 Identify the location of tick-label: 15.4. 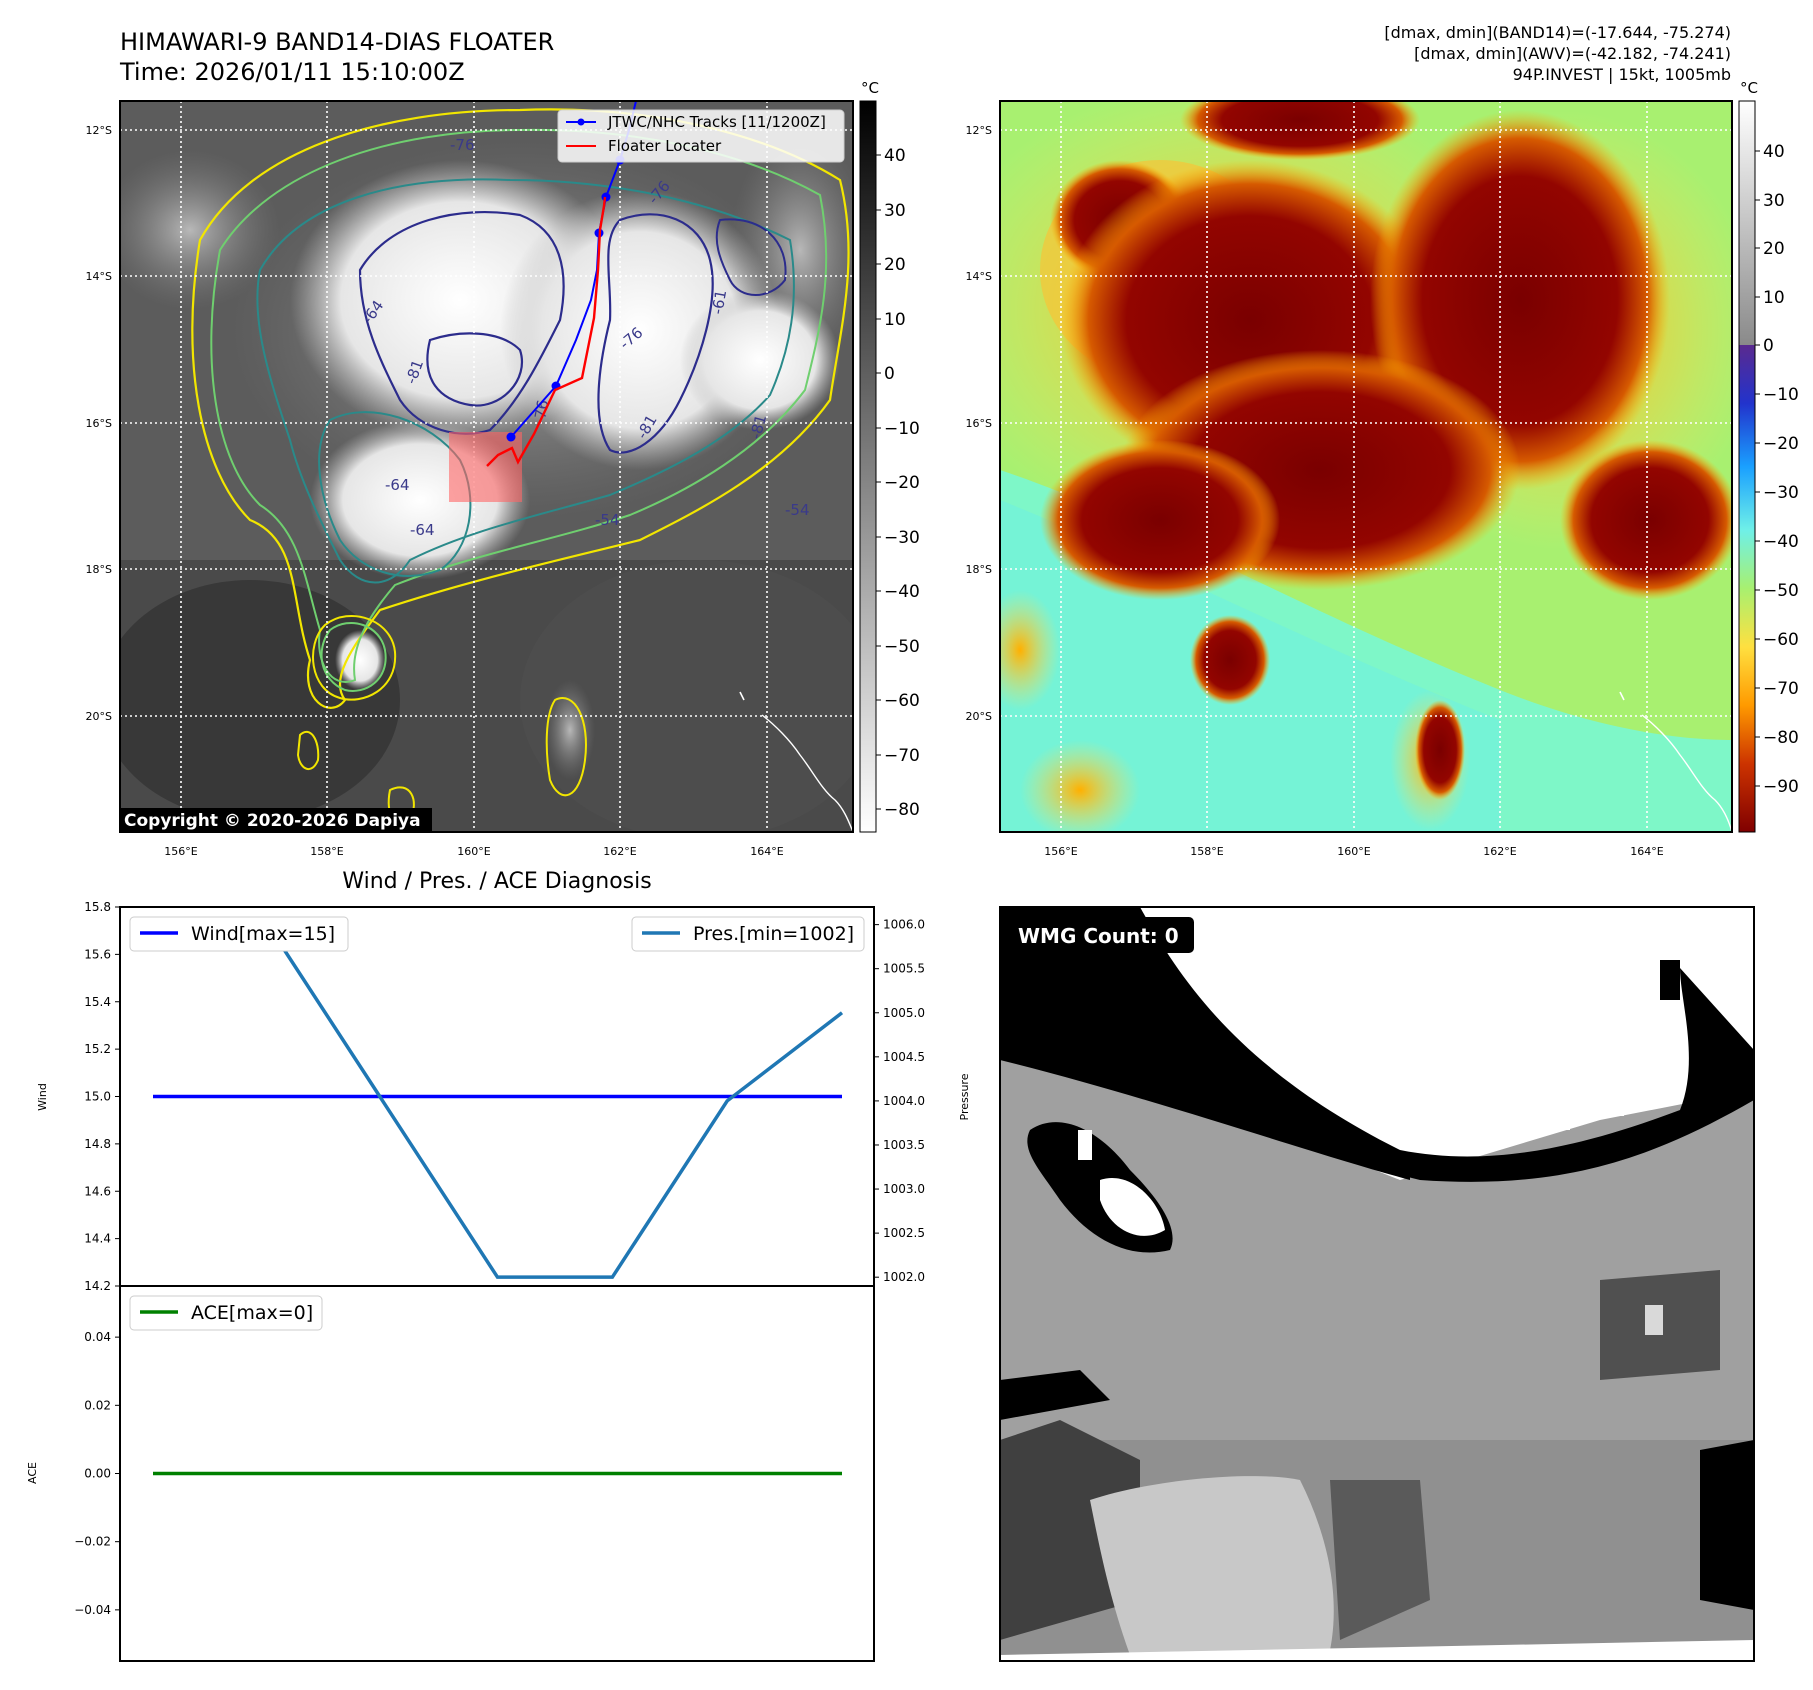
(97, 1002).